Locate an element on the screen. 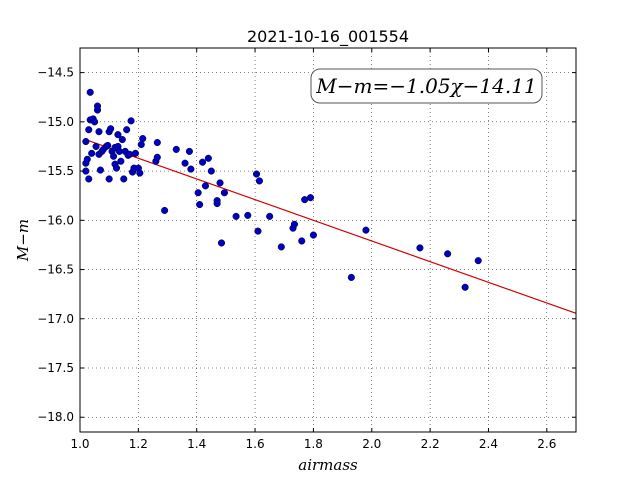 The image size is (640, 484). y-tick-label: −16.5 is located at coordinates (55, 270).